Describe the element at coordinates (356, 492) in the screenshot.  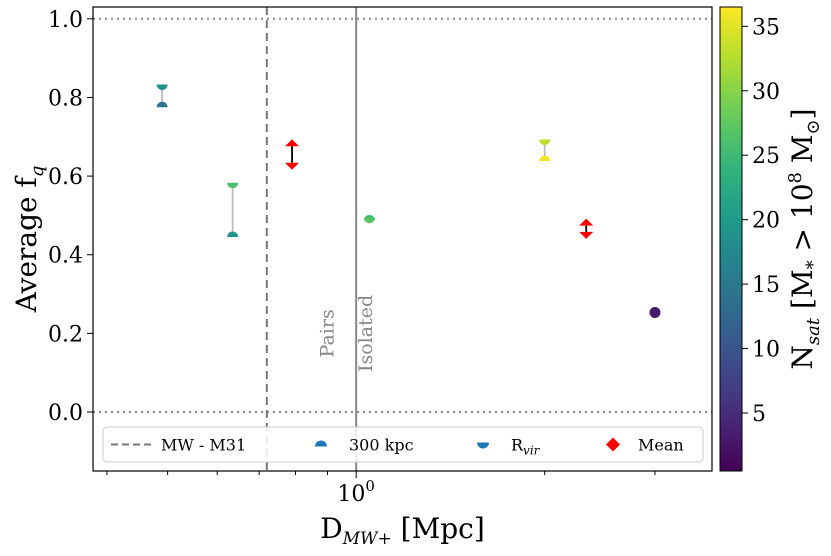
I see `x-tick-label: 100` at that location.